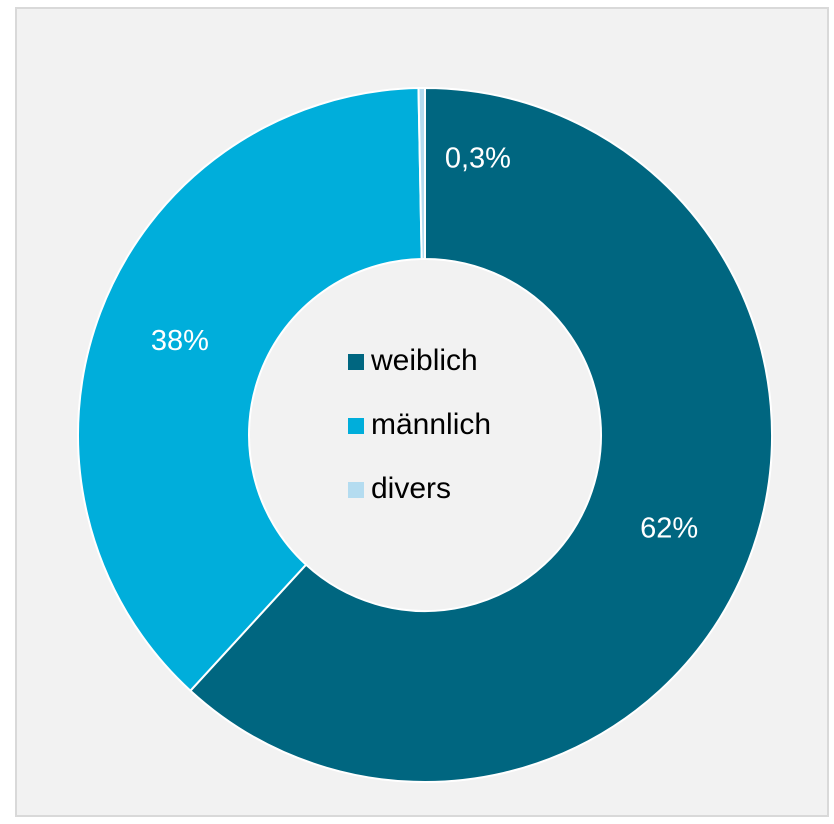 The width and height of the screenshot is (834, 824). What do you see at coordinates (478, 159) in the screenshot?
I see `data-label: 0,3%` at bounding box center [478, 159].